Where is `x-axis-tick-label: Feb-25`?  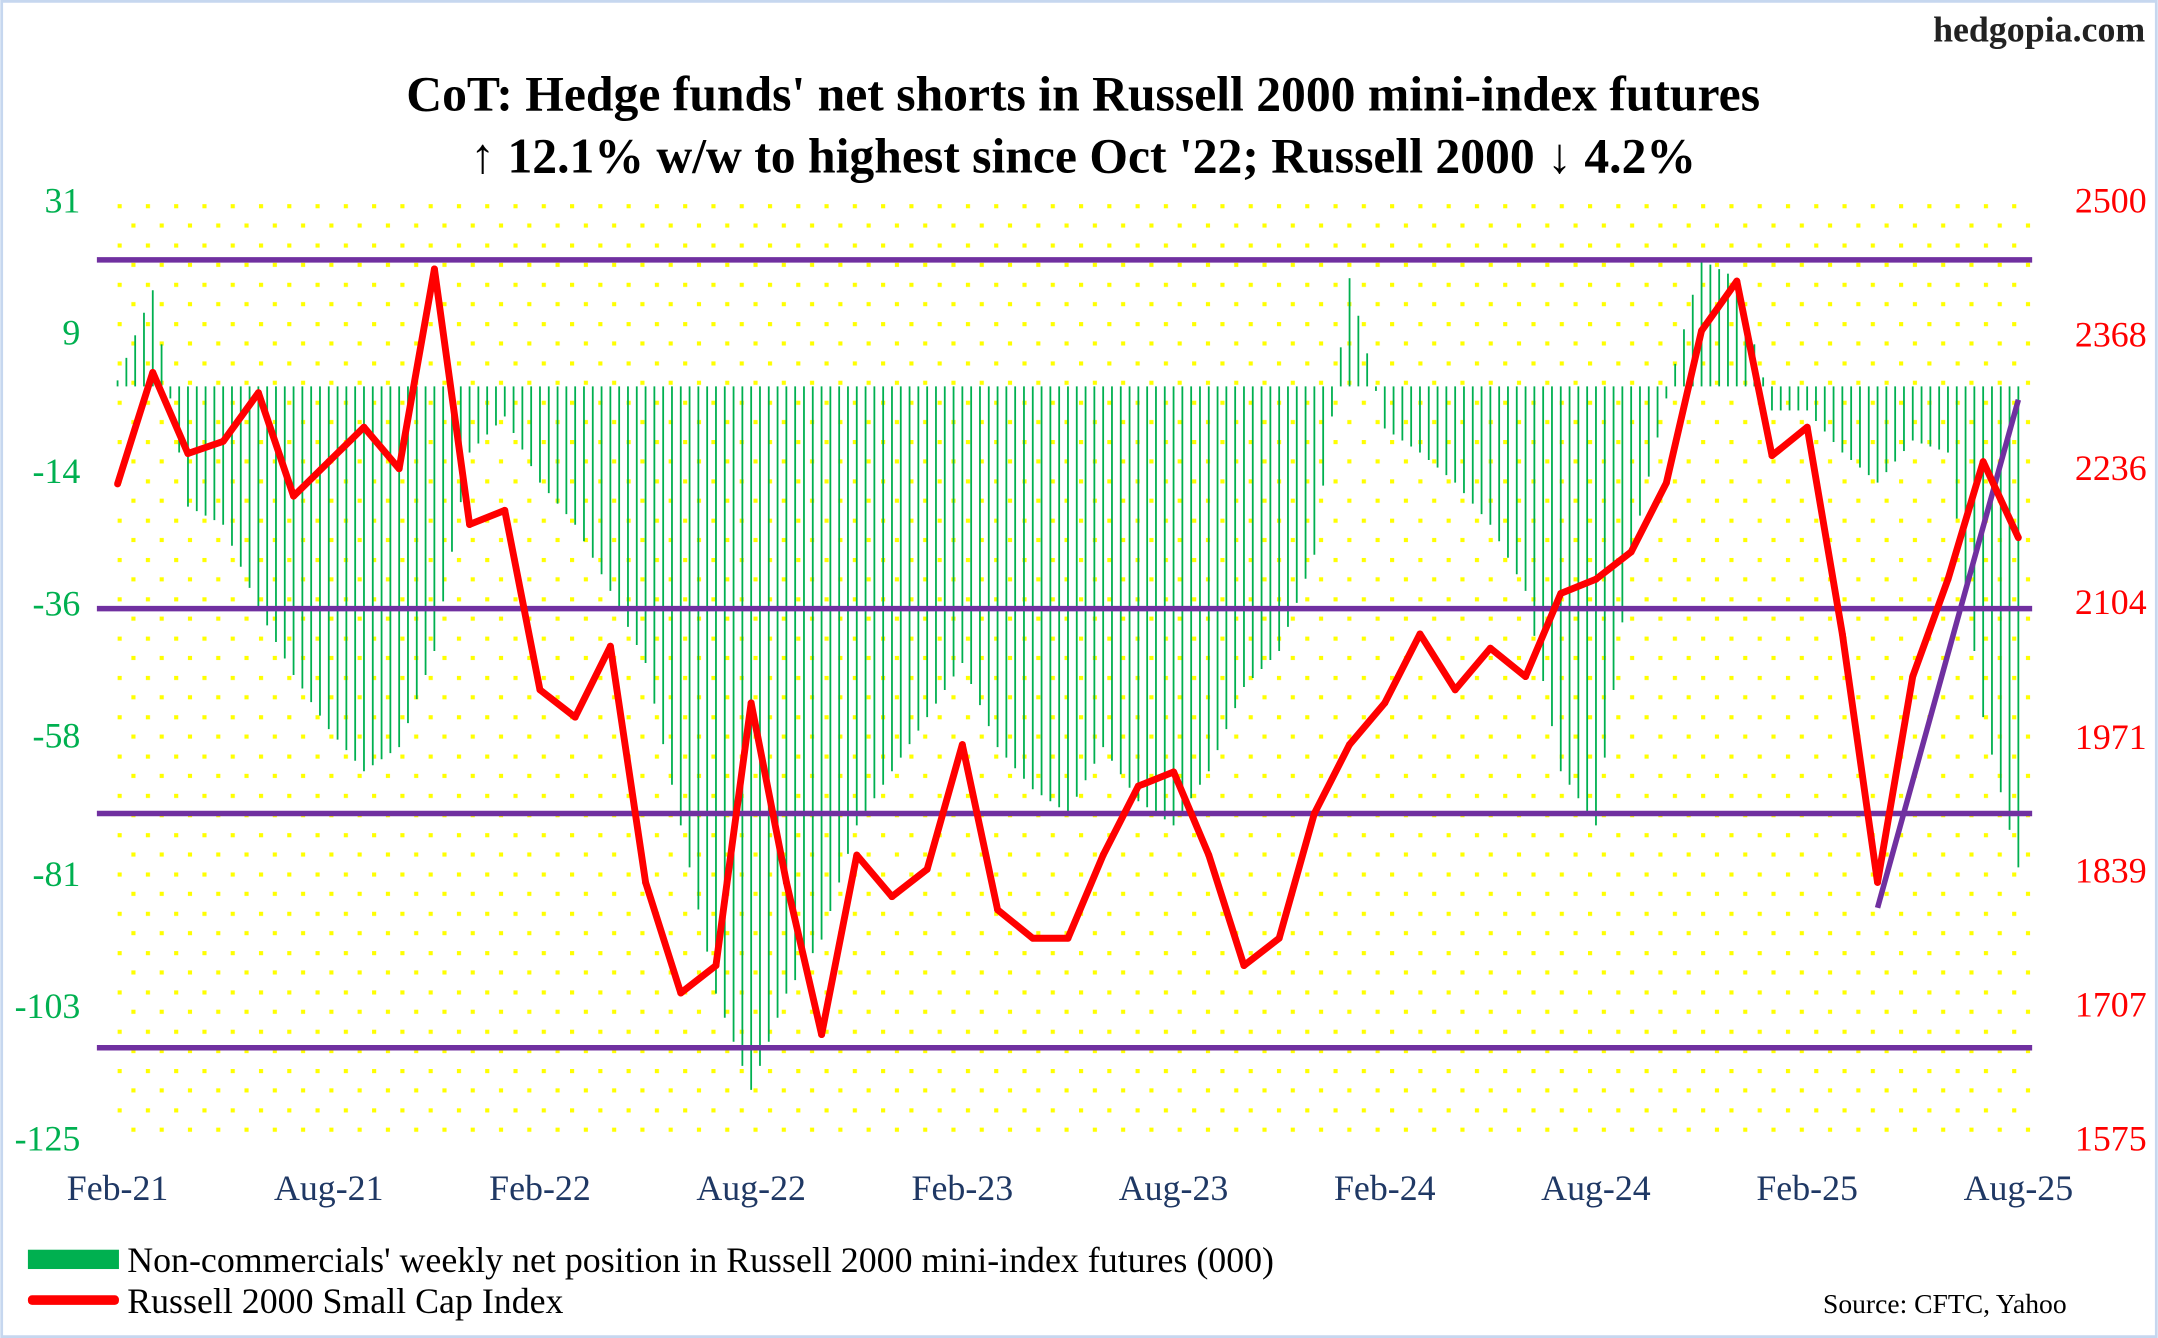 x-axis-tick-label: Feb-25 is located at coordinates (1807, 1188).